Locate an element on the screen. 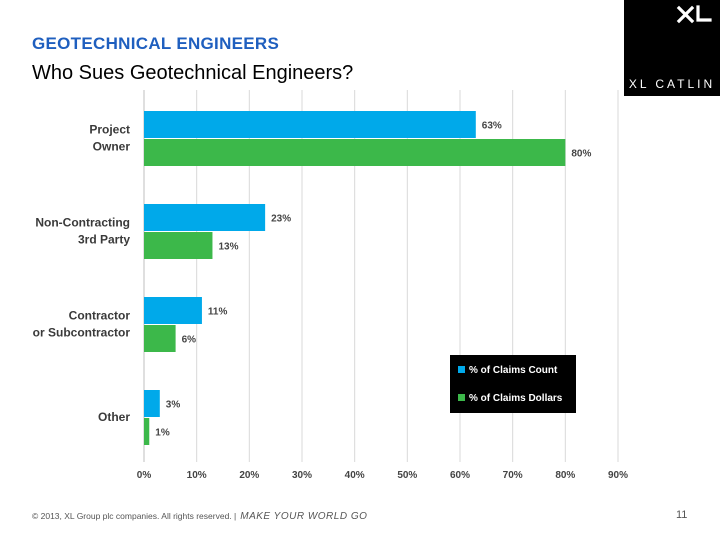  legend-swatch-count is located at coordinates (461, 369).